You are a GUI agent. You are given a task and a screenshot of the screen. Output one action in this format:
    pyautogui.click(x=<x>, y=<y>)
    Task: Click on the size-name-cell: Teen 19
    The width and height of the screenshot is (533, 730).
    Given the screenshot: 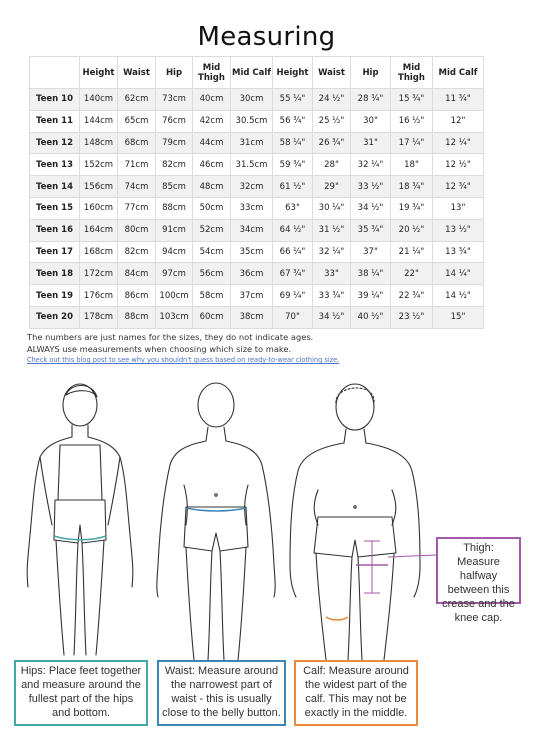 What is the action you would take?
    pyautogui.click(x=54, y=295)
    